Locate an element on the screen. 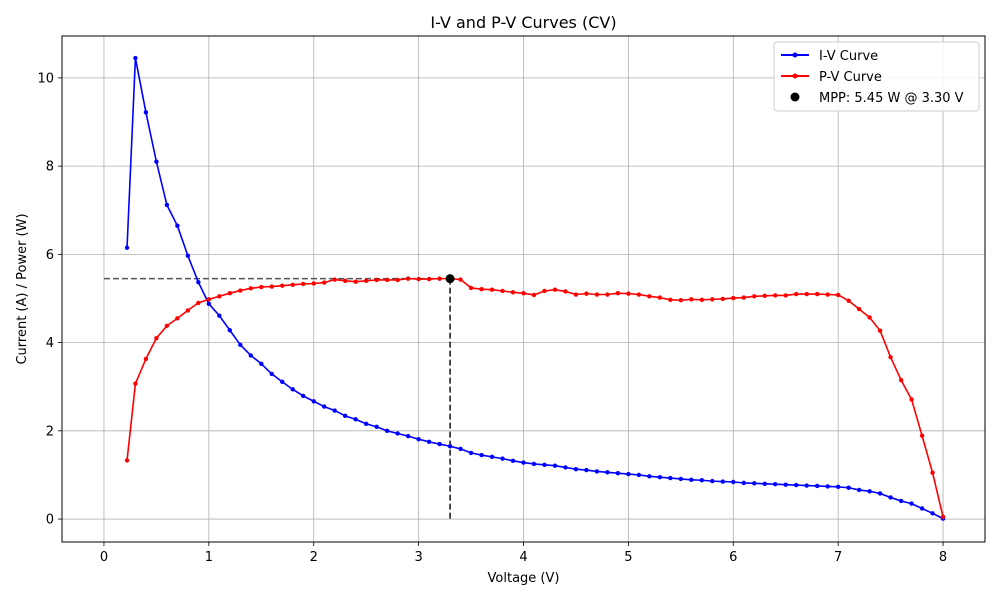  mpp-reference-lines is located at coordinates (277, 398).